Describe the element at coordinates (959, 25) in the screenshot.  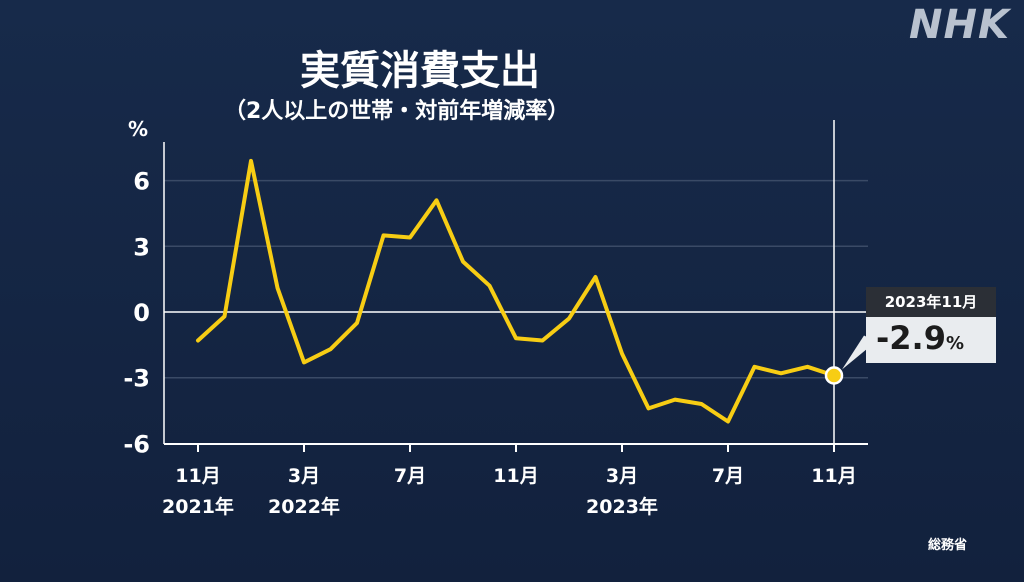
I see `nhk-logo: NHK` at that location.